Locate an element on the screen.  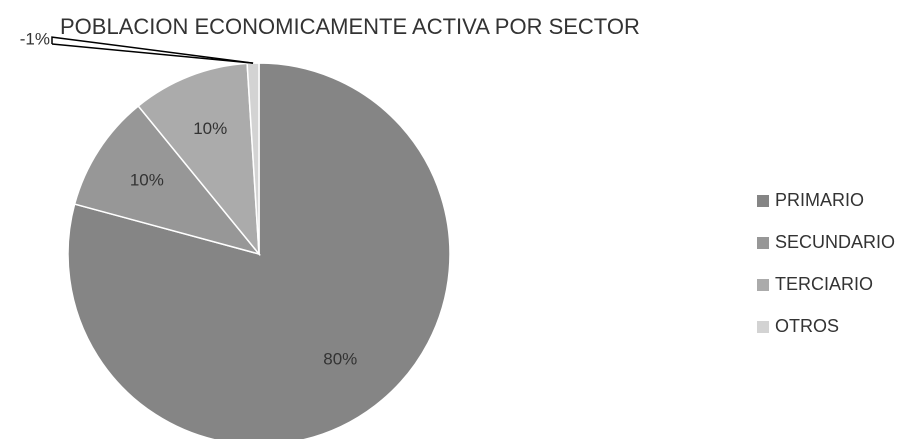
legend-label: SECUNDARIO is located at coordinates (835, 242).